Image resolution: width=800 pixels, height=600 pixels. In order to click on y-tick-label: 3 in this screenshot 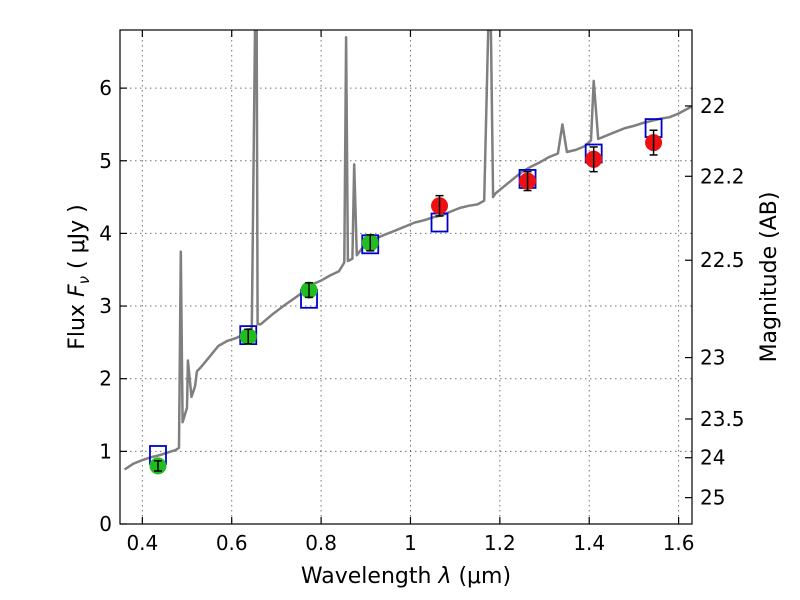, I will do `click(105, 306)`.